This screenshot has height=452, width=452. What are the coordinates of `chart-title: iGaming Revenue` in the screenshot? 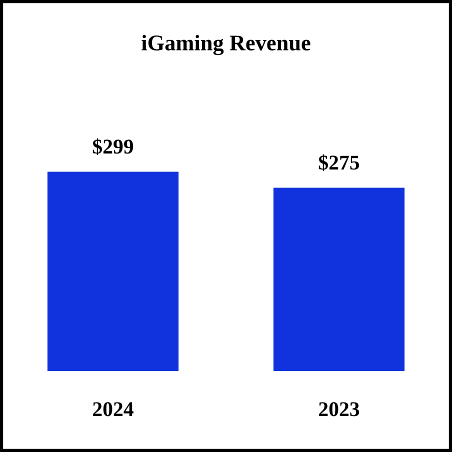 It's located at (226, 45).